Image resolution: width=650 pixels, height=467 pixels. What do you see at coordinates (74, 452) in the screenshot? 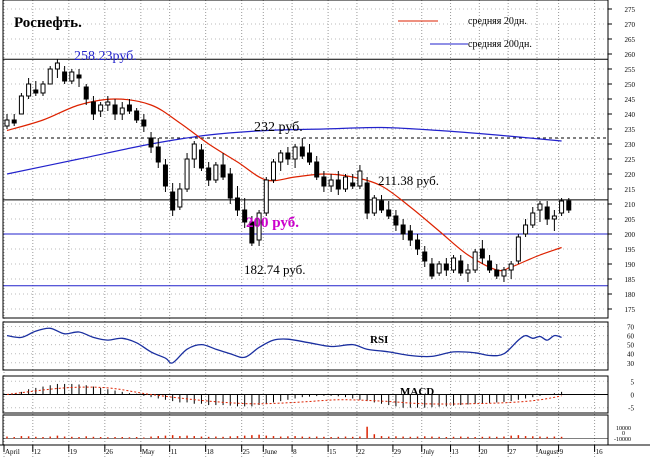
I see `date-tick-label: 19` at bounding box center [74, 452].